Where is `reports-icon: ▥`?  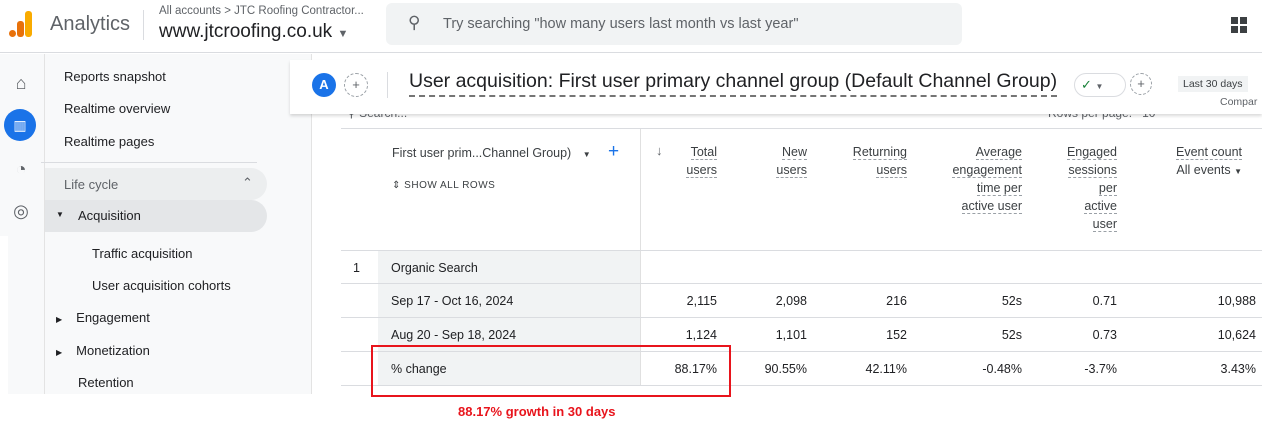
reports-icon: ▥ is located at coordinates (20, 125).